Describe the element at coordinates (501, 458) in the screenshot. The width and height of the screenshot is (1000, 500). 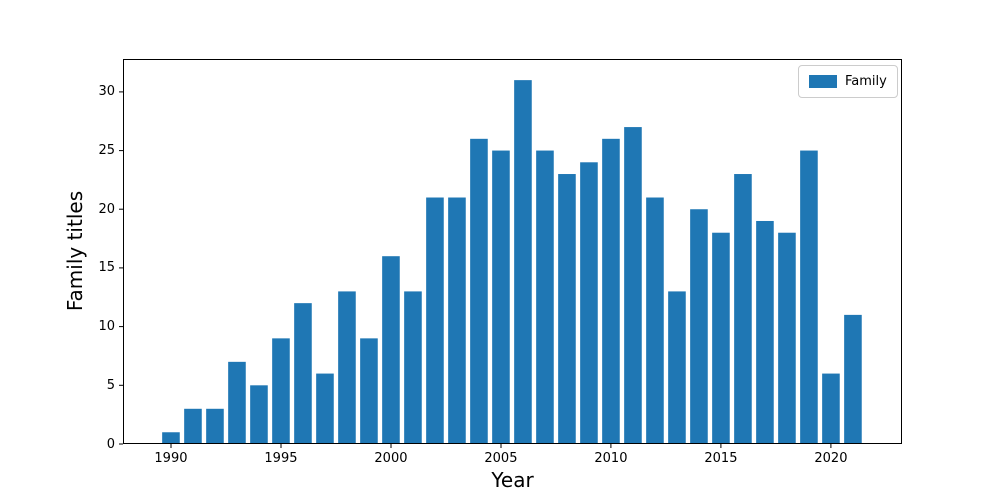
I see `x-tick-label: 2005` at that location.